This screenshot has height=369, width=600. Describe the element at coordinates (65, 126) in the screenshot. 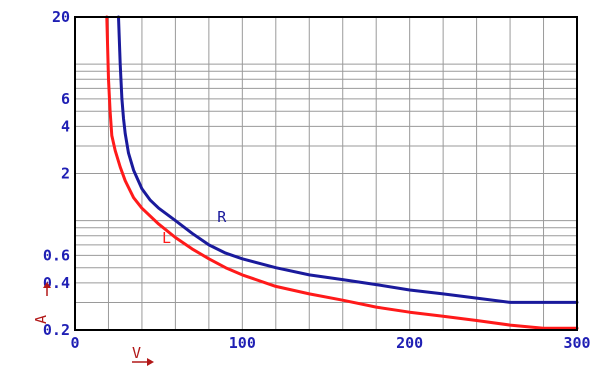

I see `y-tick-label: 4` at that location.